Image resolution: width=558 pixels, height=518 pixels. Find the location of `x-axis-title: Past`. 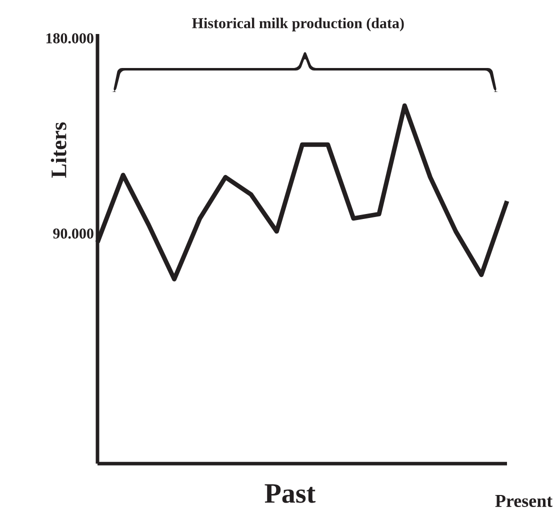

x-axis-title: Past is located at coordinates (290, 493).